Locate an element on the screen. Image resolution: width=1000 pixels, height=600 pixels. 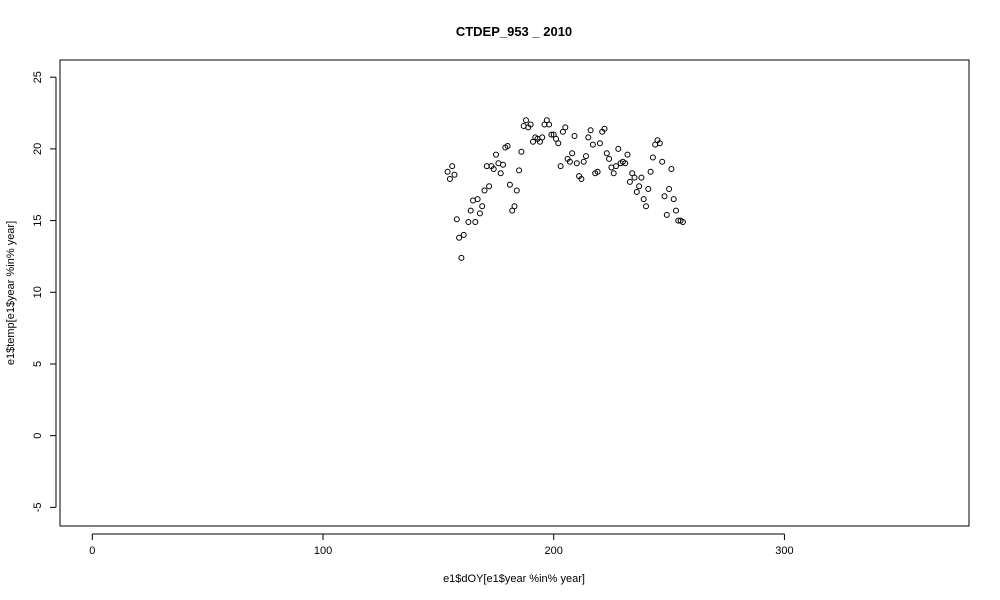
y-tick-label: 5 is located at coordinates (38, 364).